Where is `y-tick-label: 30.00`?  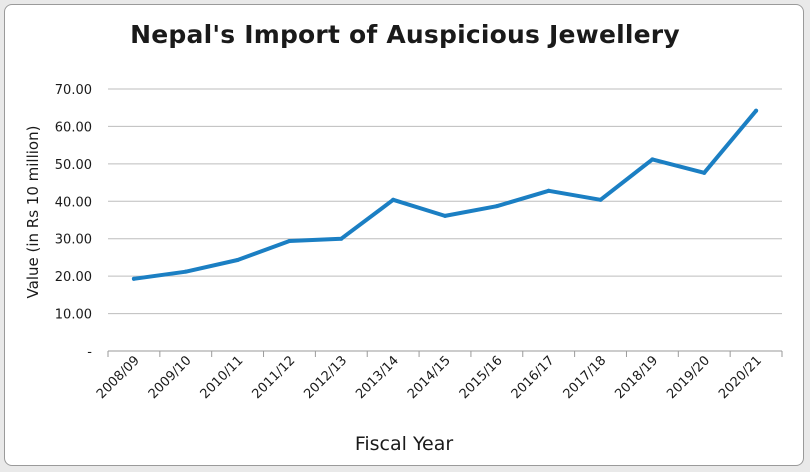 y-tick-label: 30.00 is located at coordinates (73, 240).